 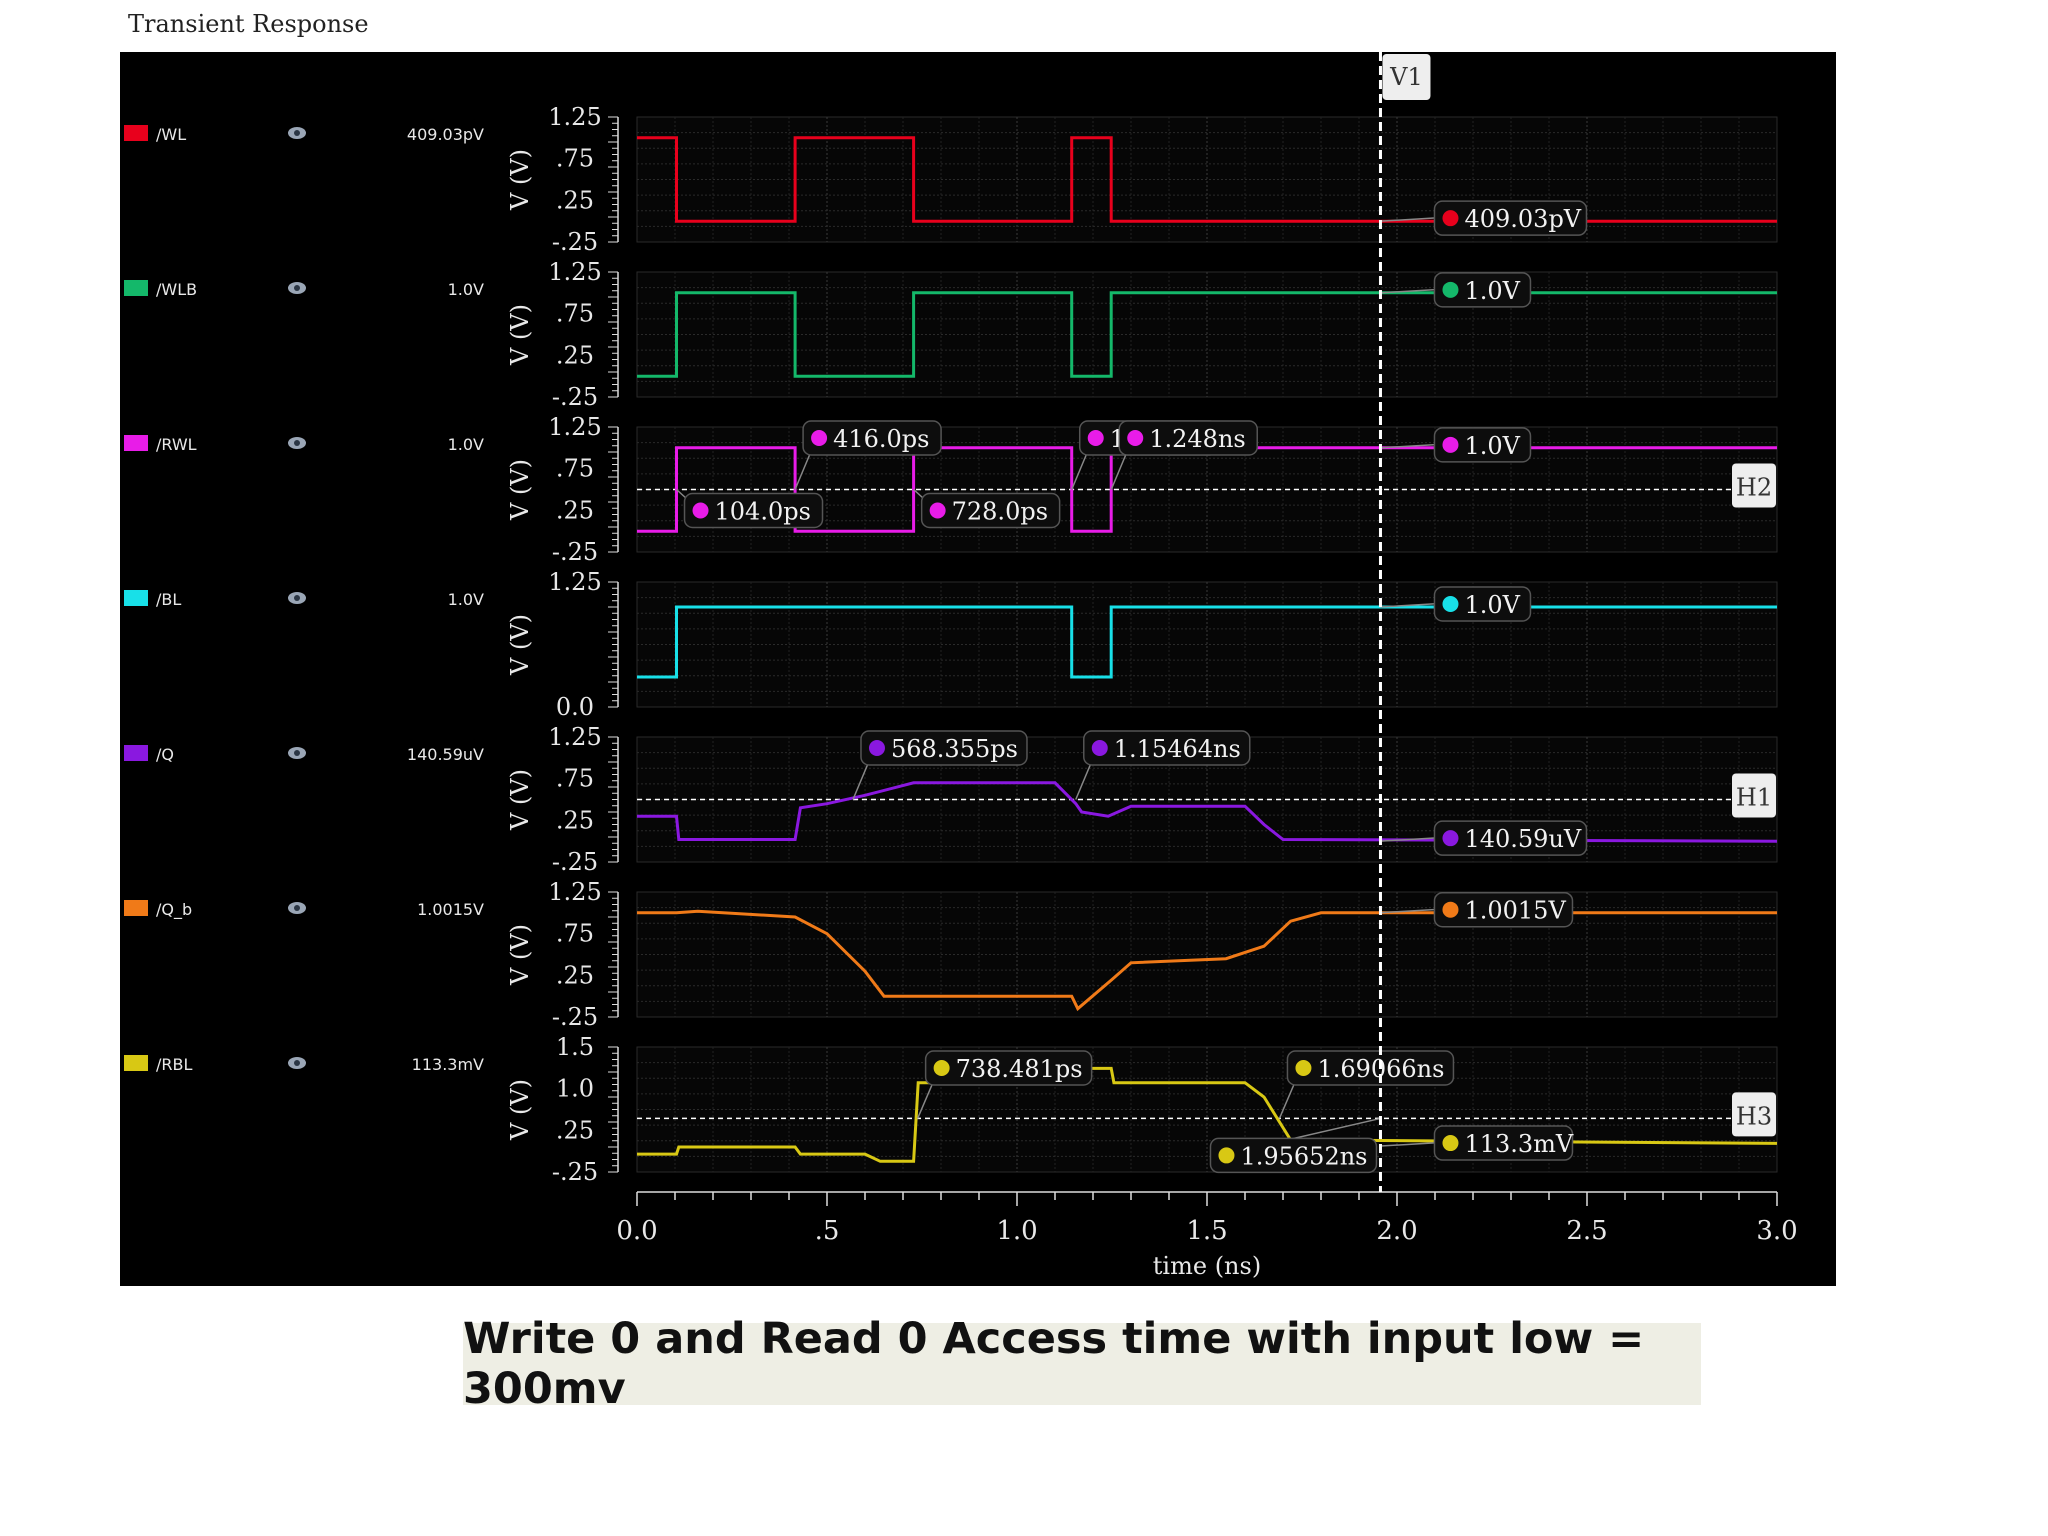 What do you see at coordinates (636, 1231) in the screenshot?
I see `x-tick-label: 0.0` at bounding box center [636, 1231].